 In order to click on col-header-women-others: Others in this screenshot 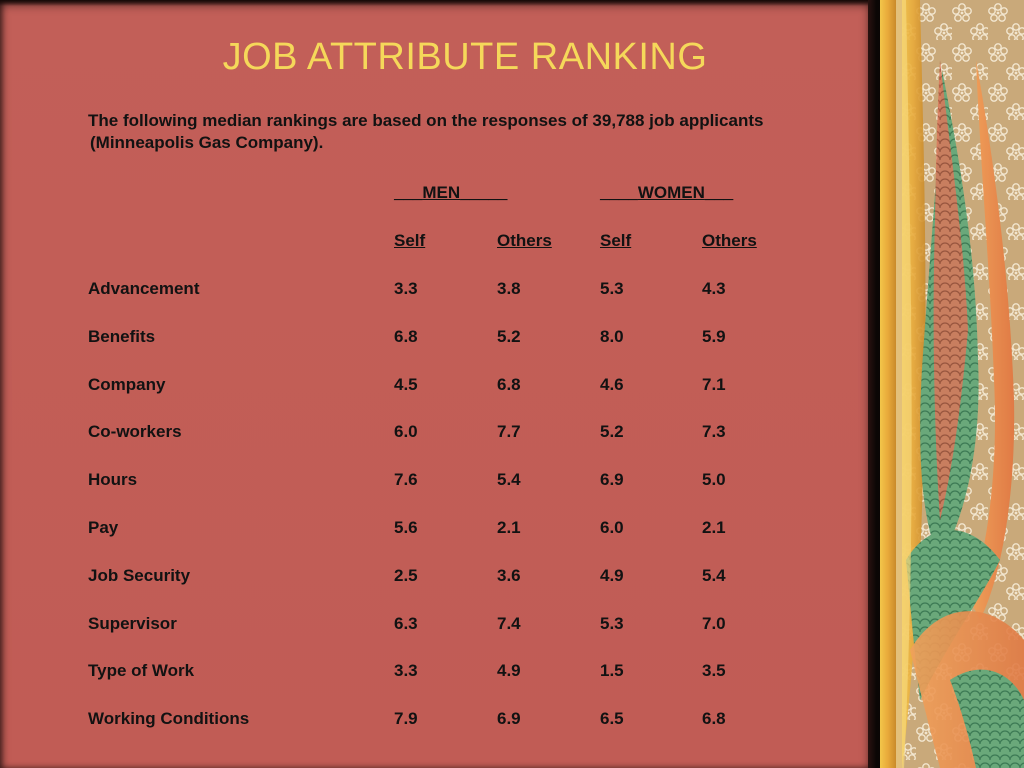, I will do `click(729, 240)`.